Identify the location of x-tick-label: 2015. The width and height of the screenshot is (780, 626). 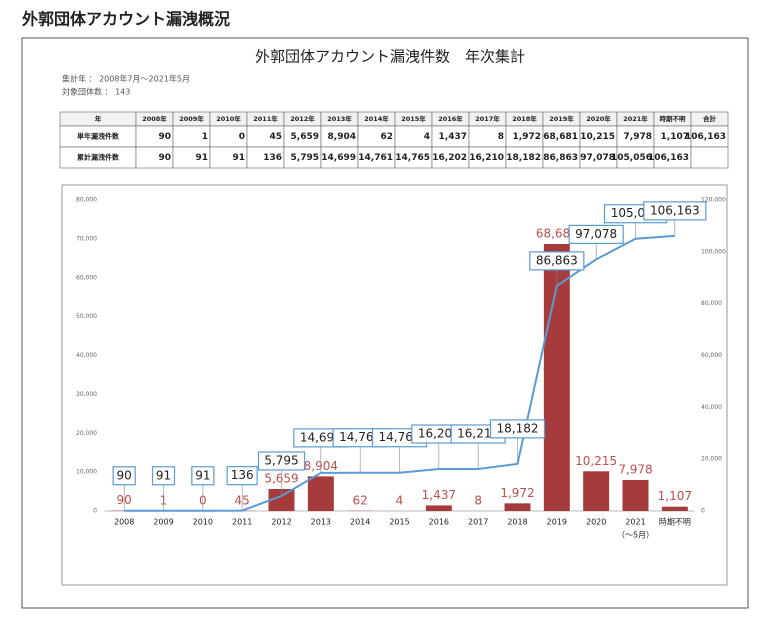
(399, 522).